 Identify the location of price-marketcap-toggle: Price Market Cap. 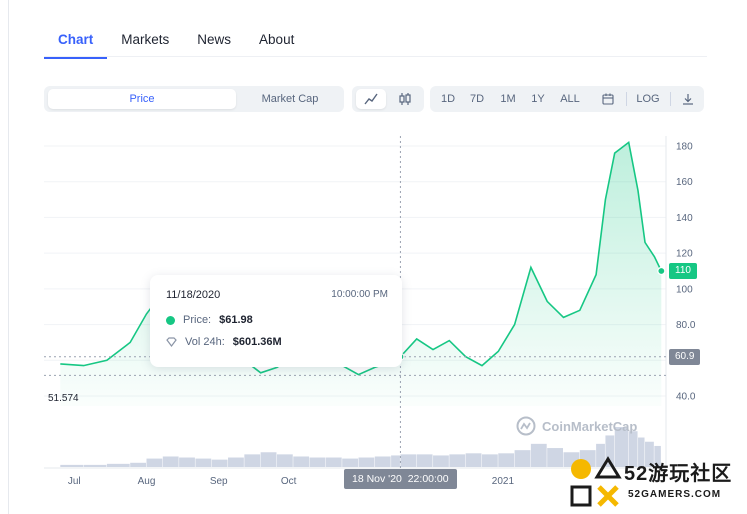
(194, 99).